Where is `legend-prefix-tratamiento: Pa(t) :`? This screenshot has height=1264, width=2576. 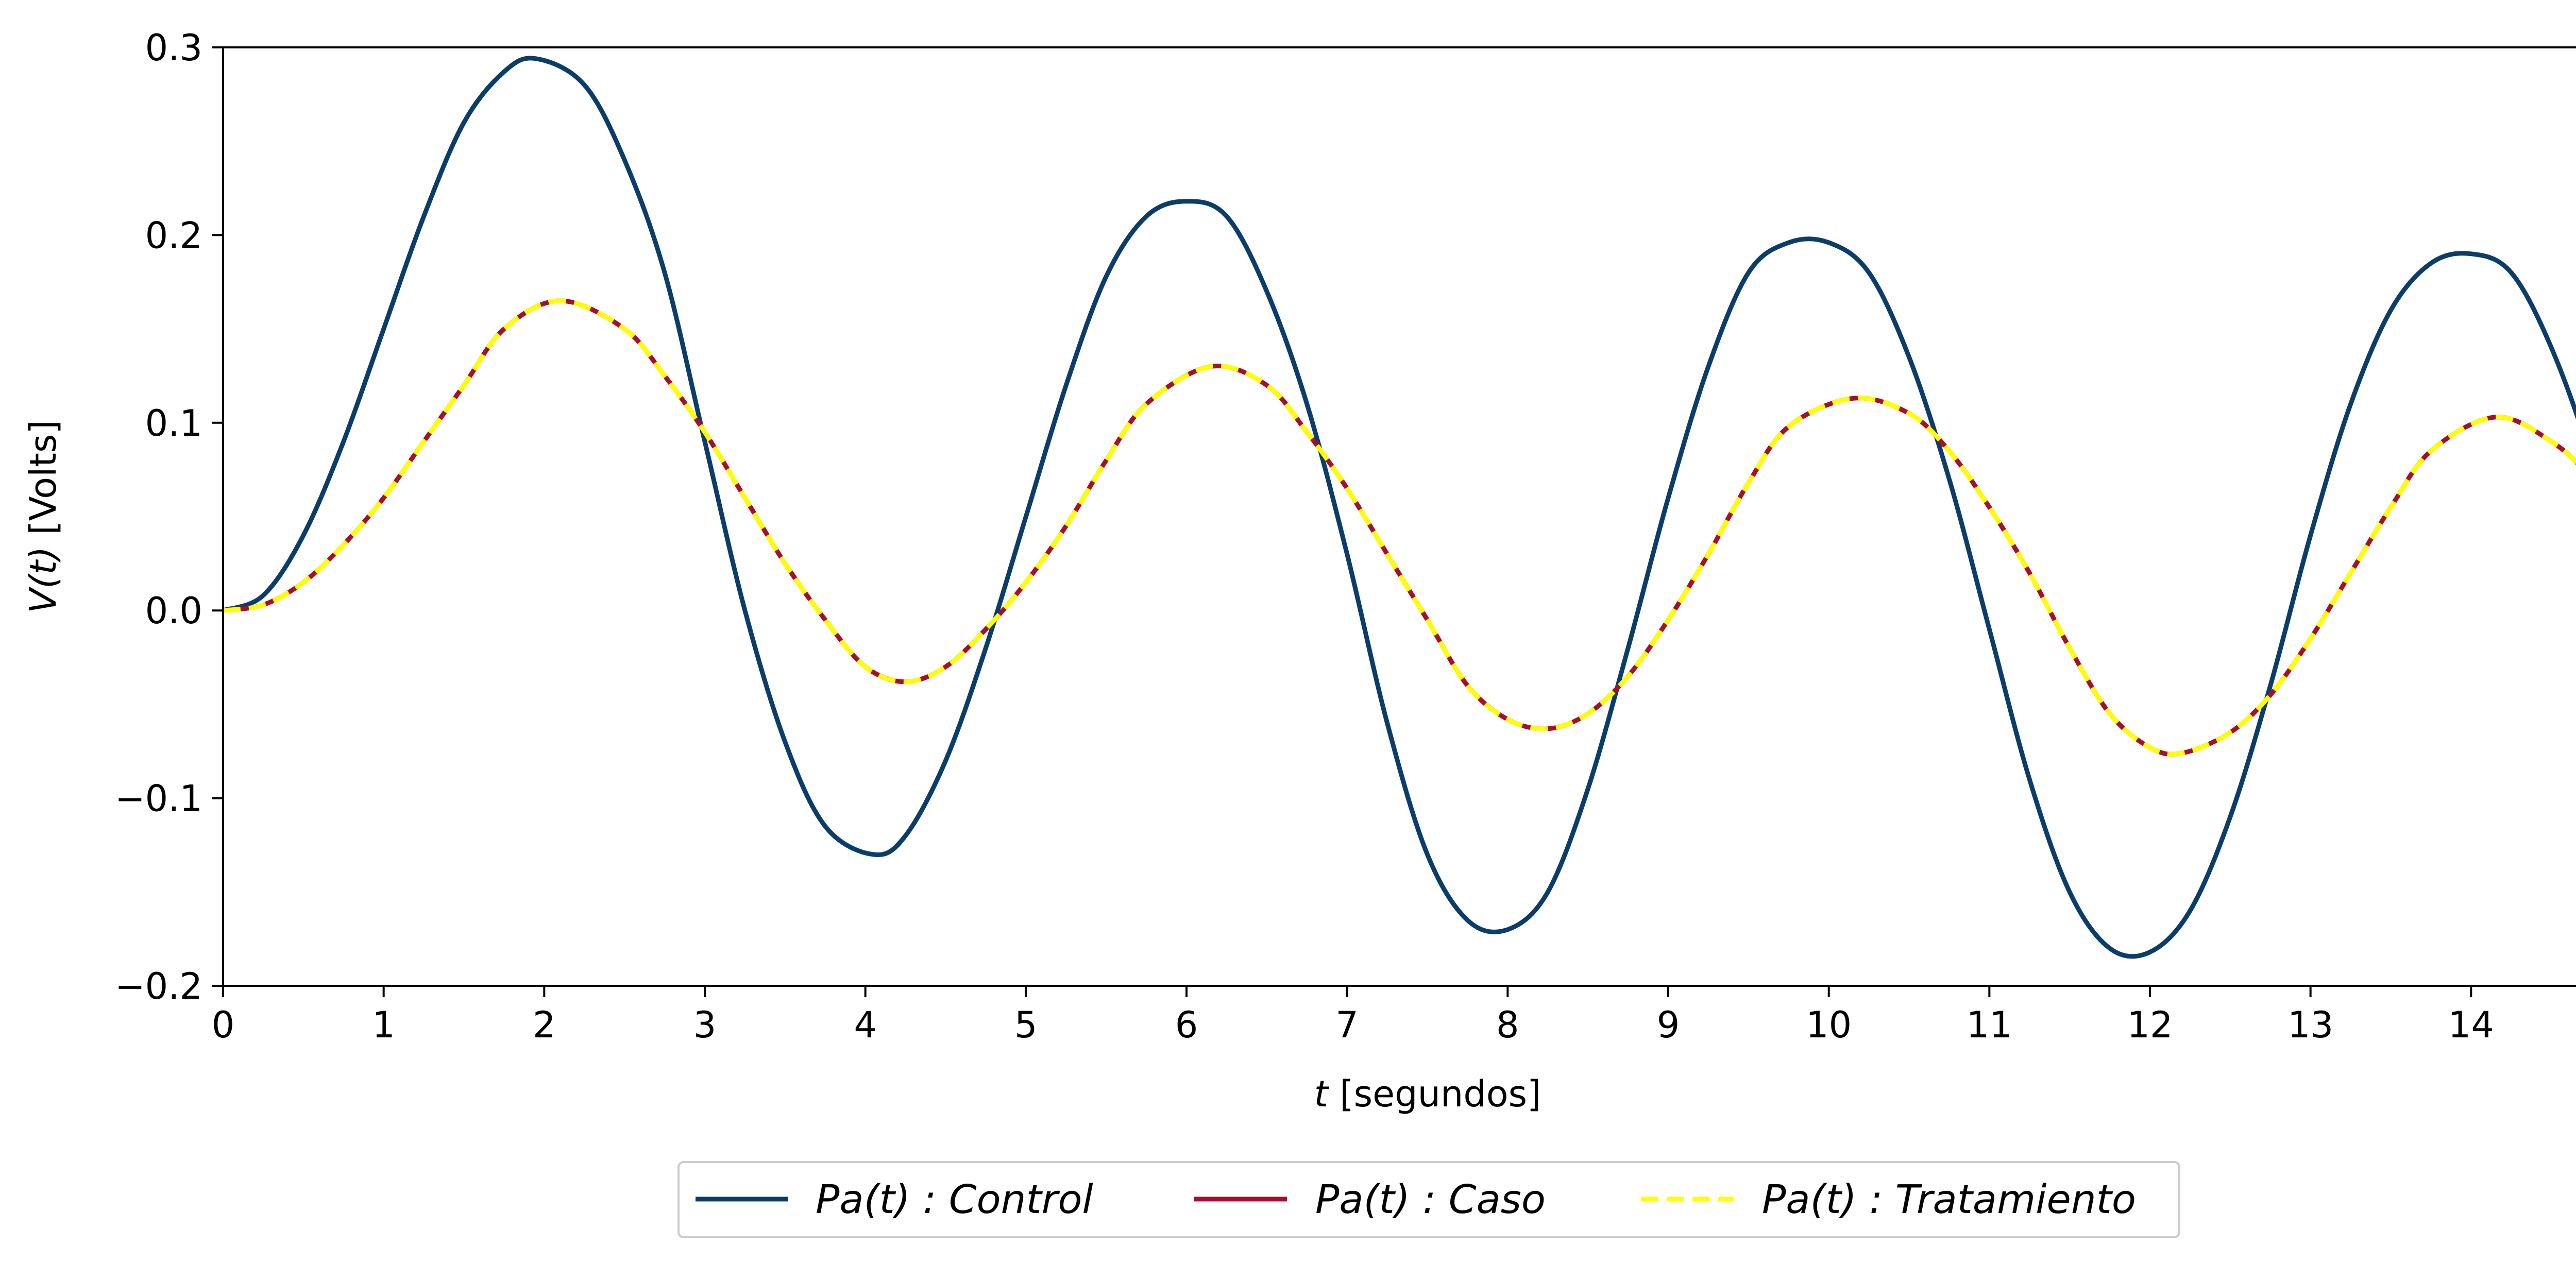 legend-prefix-tratamiento: Pa(t) : is located at coordinates (1828, 1200).